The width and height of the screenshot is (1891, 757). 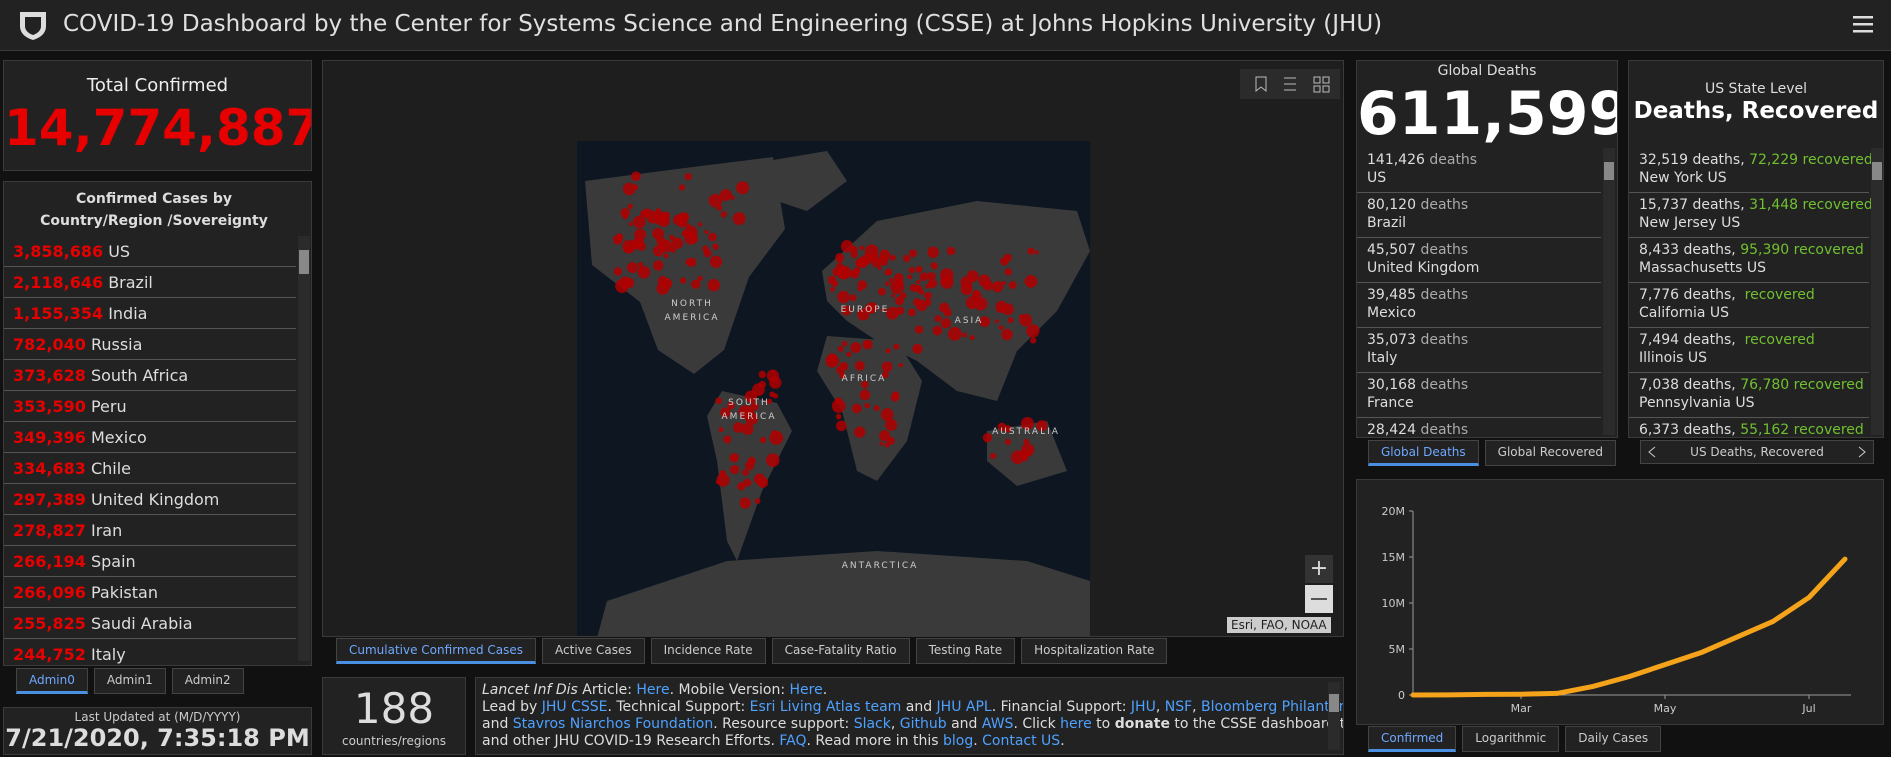 What do you see at coordinates (1319, 599) in the screenshot?
I see `zoom-out` at bounding box center [1319, 599].